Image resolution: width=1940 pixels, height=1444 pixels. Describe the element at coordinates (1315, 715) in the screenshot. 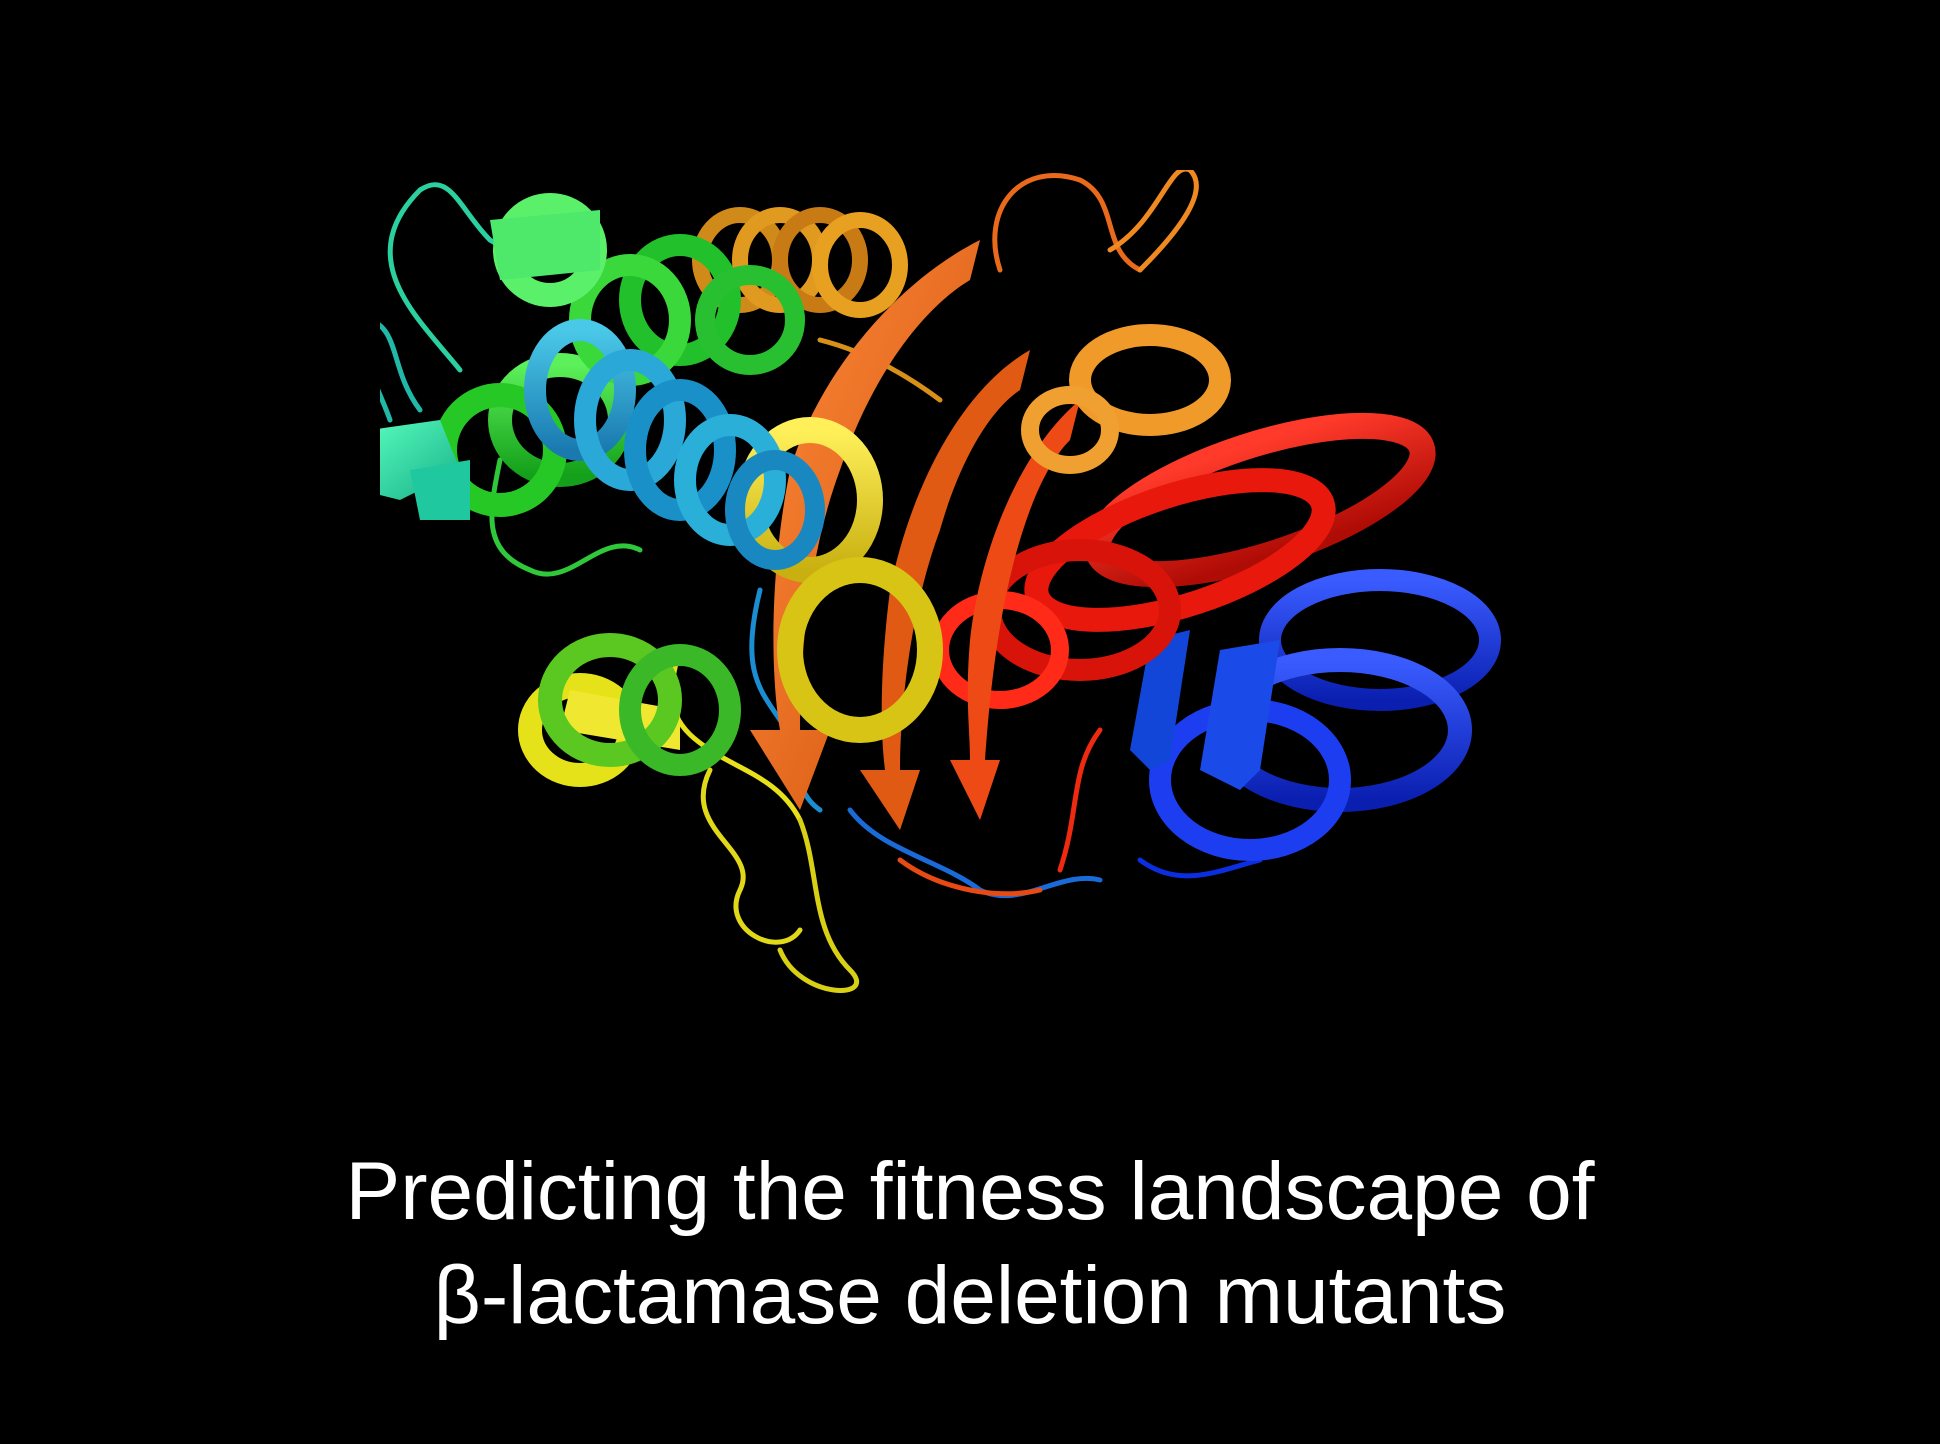

I see `blue-helices` at that location.